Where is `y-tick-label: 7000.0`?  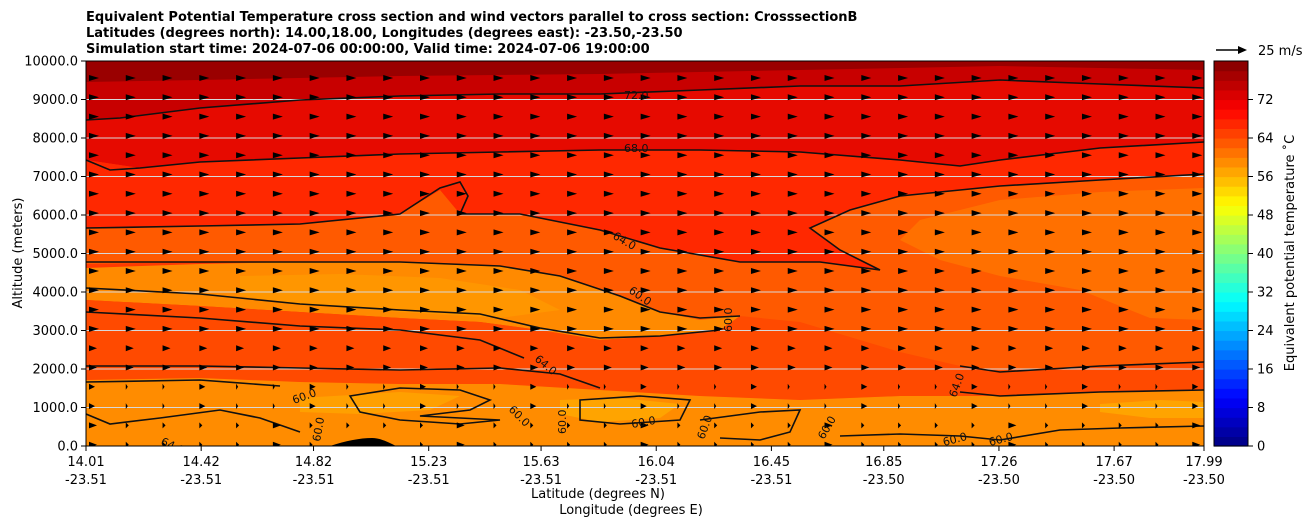 y-tick-label: 7000.0 is located at coordinates (56, 177).